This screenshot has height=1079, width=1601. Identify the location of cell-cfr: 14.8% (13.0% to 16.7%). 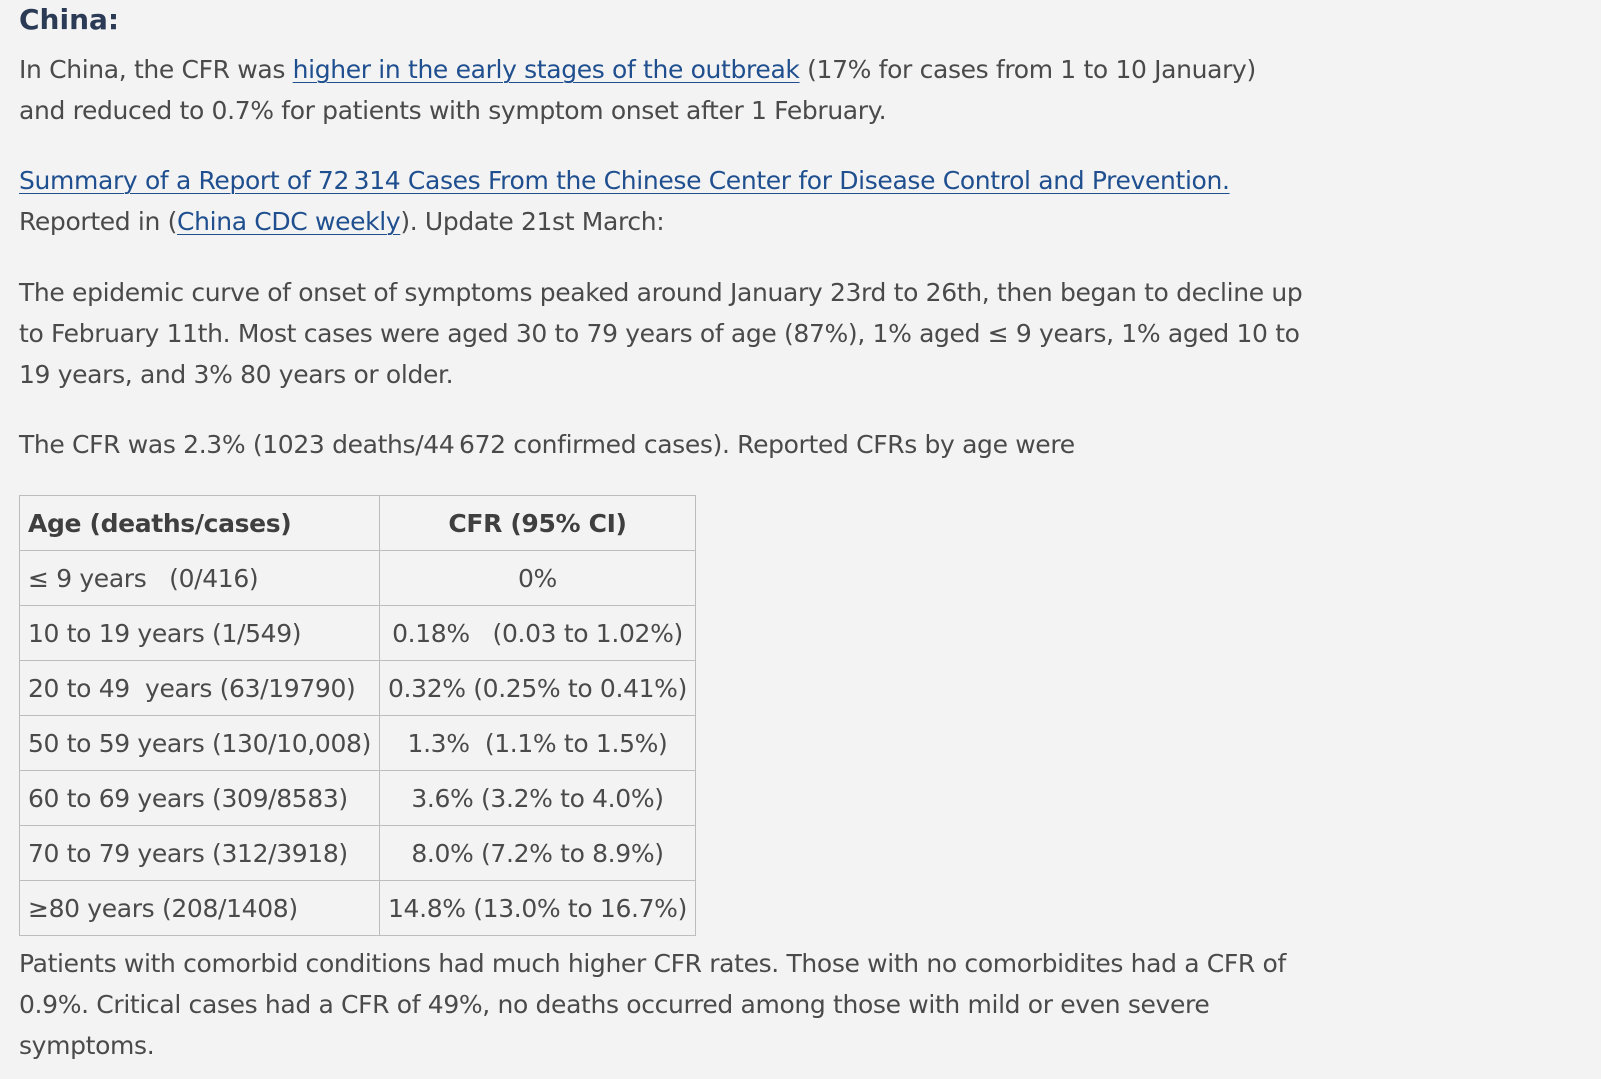
(537, 908).